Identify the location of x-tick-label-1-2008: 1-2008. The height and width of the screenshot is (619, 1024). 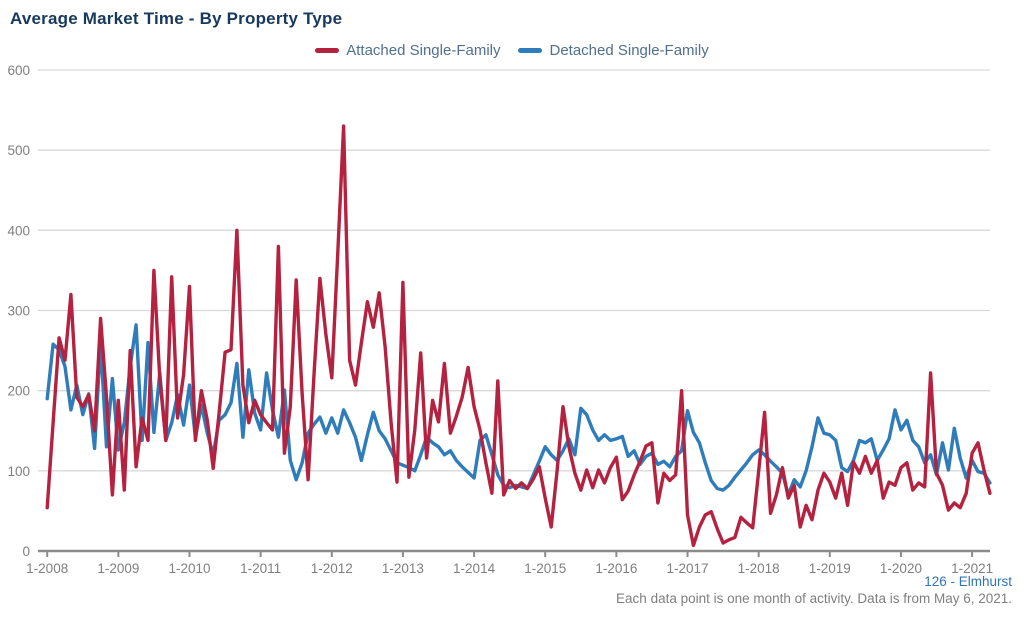
(47, 568).